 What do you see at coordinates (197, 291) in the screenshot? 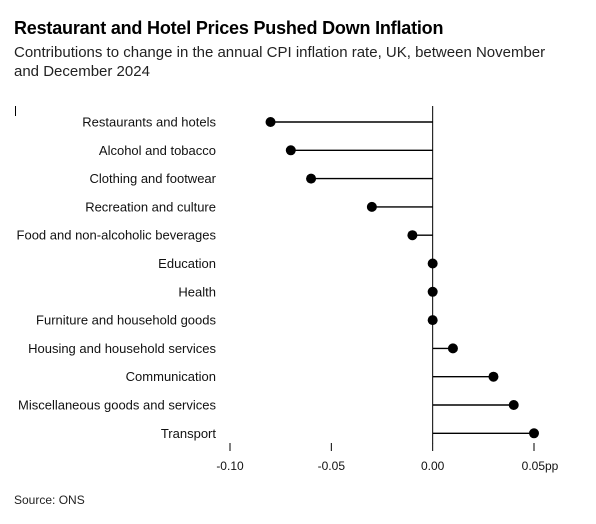
I see `category-label: Health` at bounding box center [197, 291].